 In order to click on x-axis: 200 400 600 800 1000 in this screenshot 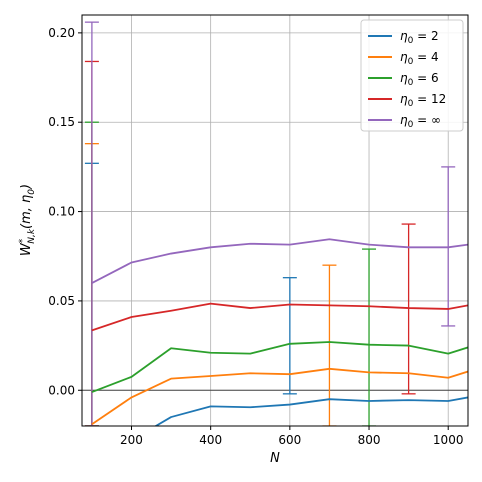, I will do `click(291, 436)`.